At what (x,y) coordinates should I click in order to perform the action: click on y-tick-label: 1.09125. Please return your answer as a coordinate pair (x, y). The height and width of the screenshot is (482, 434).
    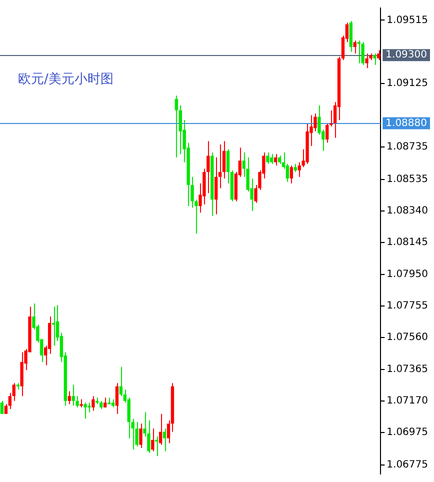
    Looking at the image, I should click on (407, 84).